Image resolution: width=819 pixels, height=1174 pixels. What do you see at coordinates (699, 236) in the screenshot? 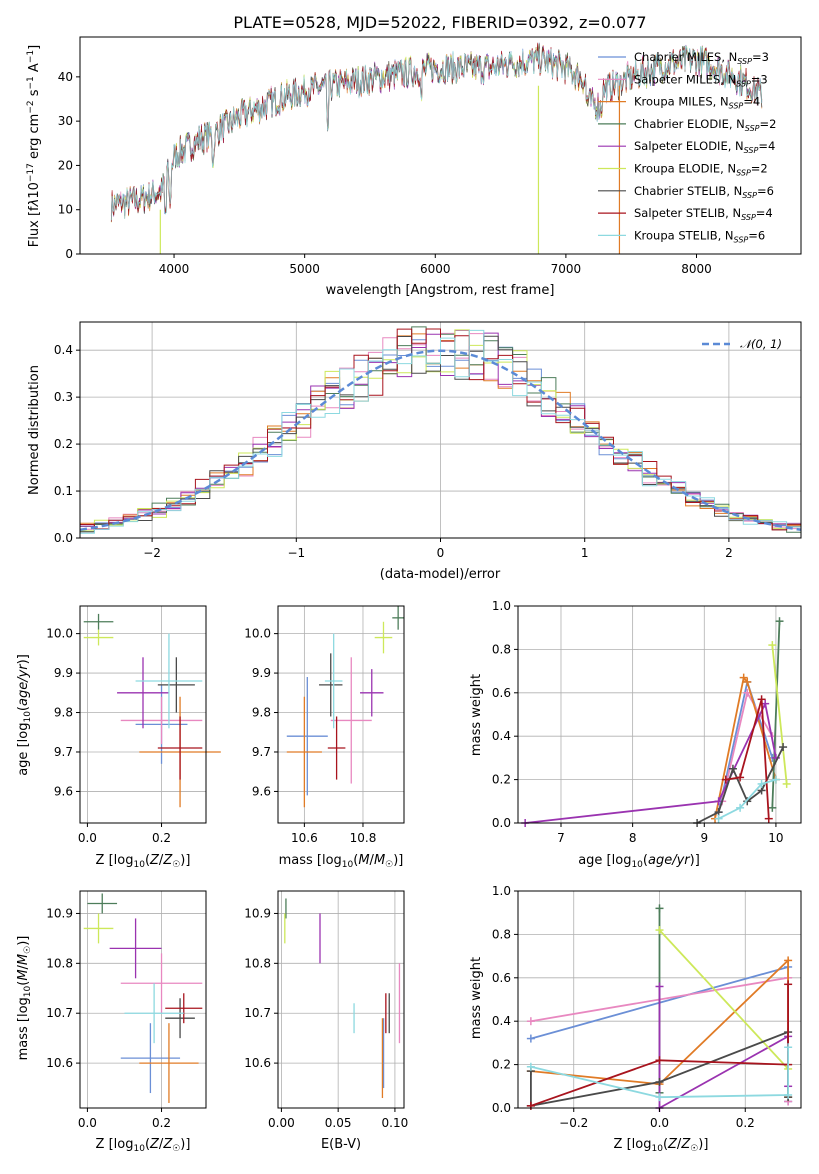
I see `legend-label: Kroupa STELIB, NSSP=6` at bounding box center [699, 236].